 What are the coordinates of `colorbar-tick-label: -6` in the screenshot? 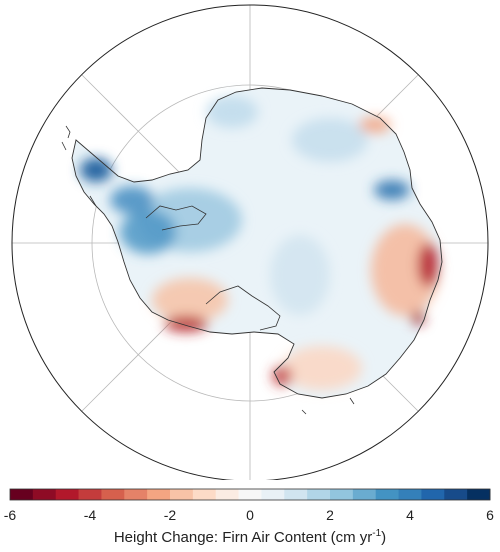 It's located at (10, 515).